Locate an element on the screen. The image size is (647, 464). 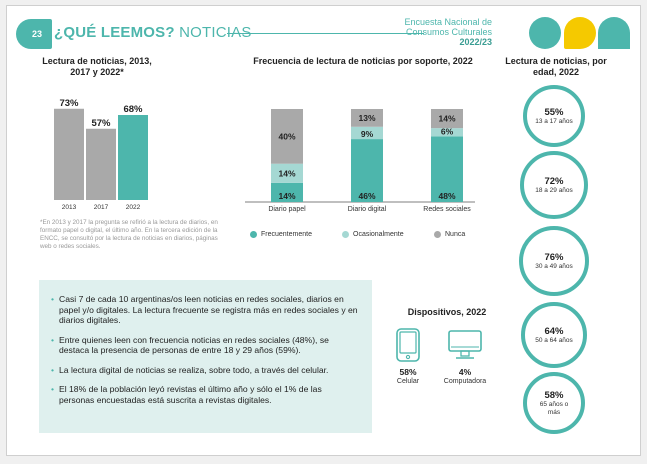
segment-value-label: 13% is located at coordinates (366, 118).